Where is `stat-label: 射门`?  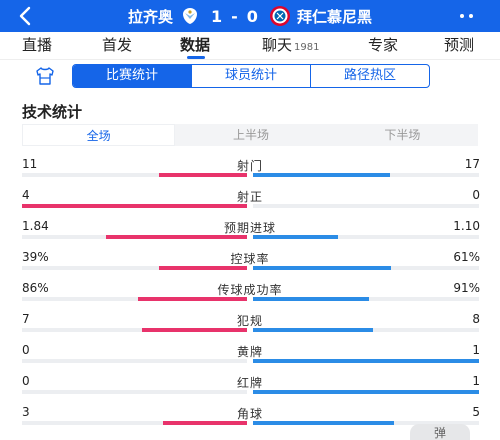 stat-label: 射门 is located at coordinates (249, 166).